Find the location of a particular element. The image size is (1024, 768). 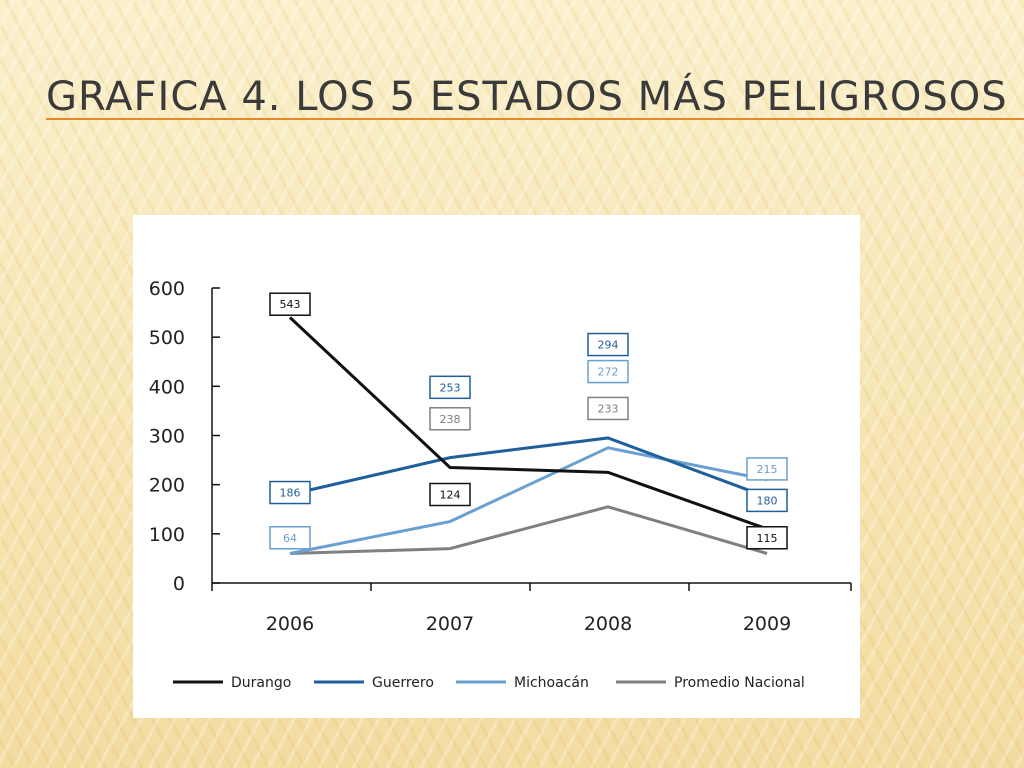

slide-title: GRAFICA 4. LOS 5 ESTADOS MÁS PELIGROSOS is located at coordinates (527, 97).